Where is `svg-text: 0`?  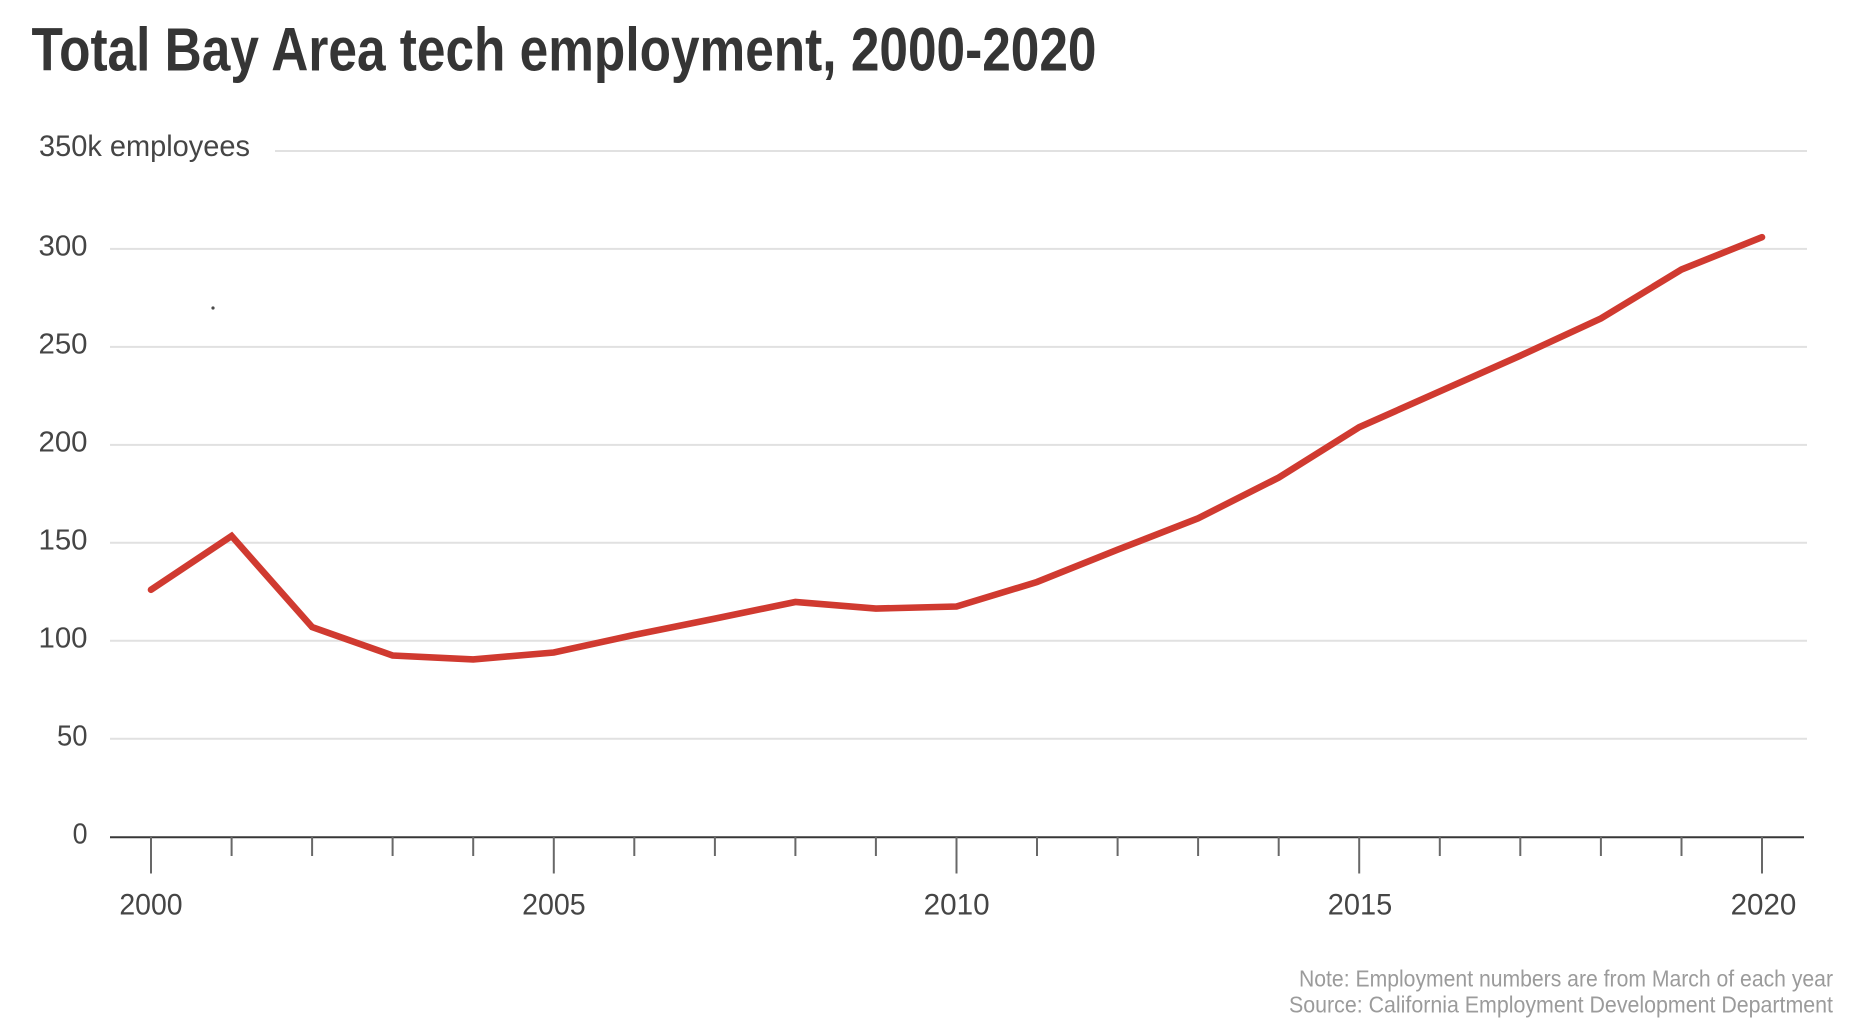
svg-text: 0 is located at coordinates (80, 835).